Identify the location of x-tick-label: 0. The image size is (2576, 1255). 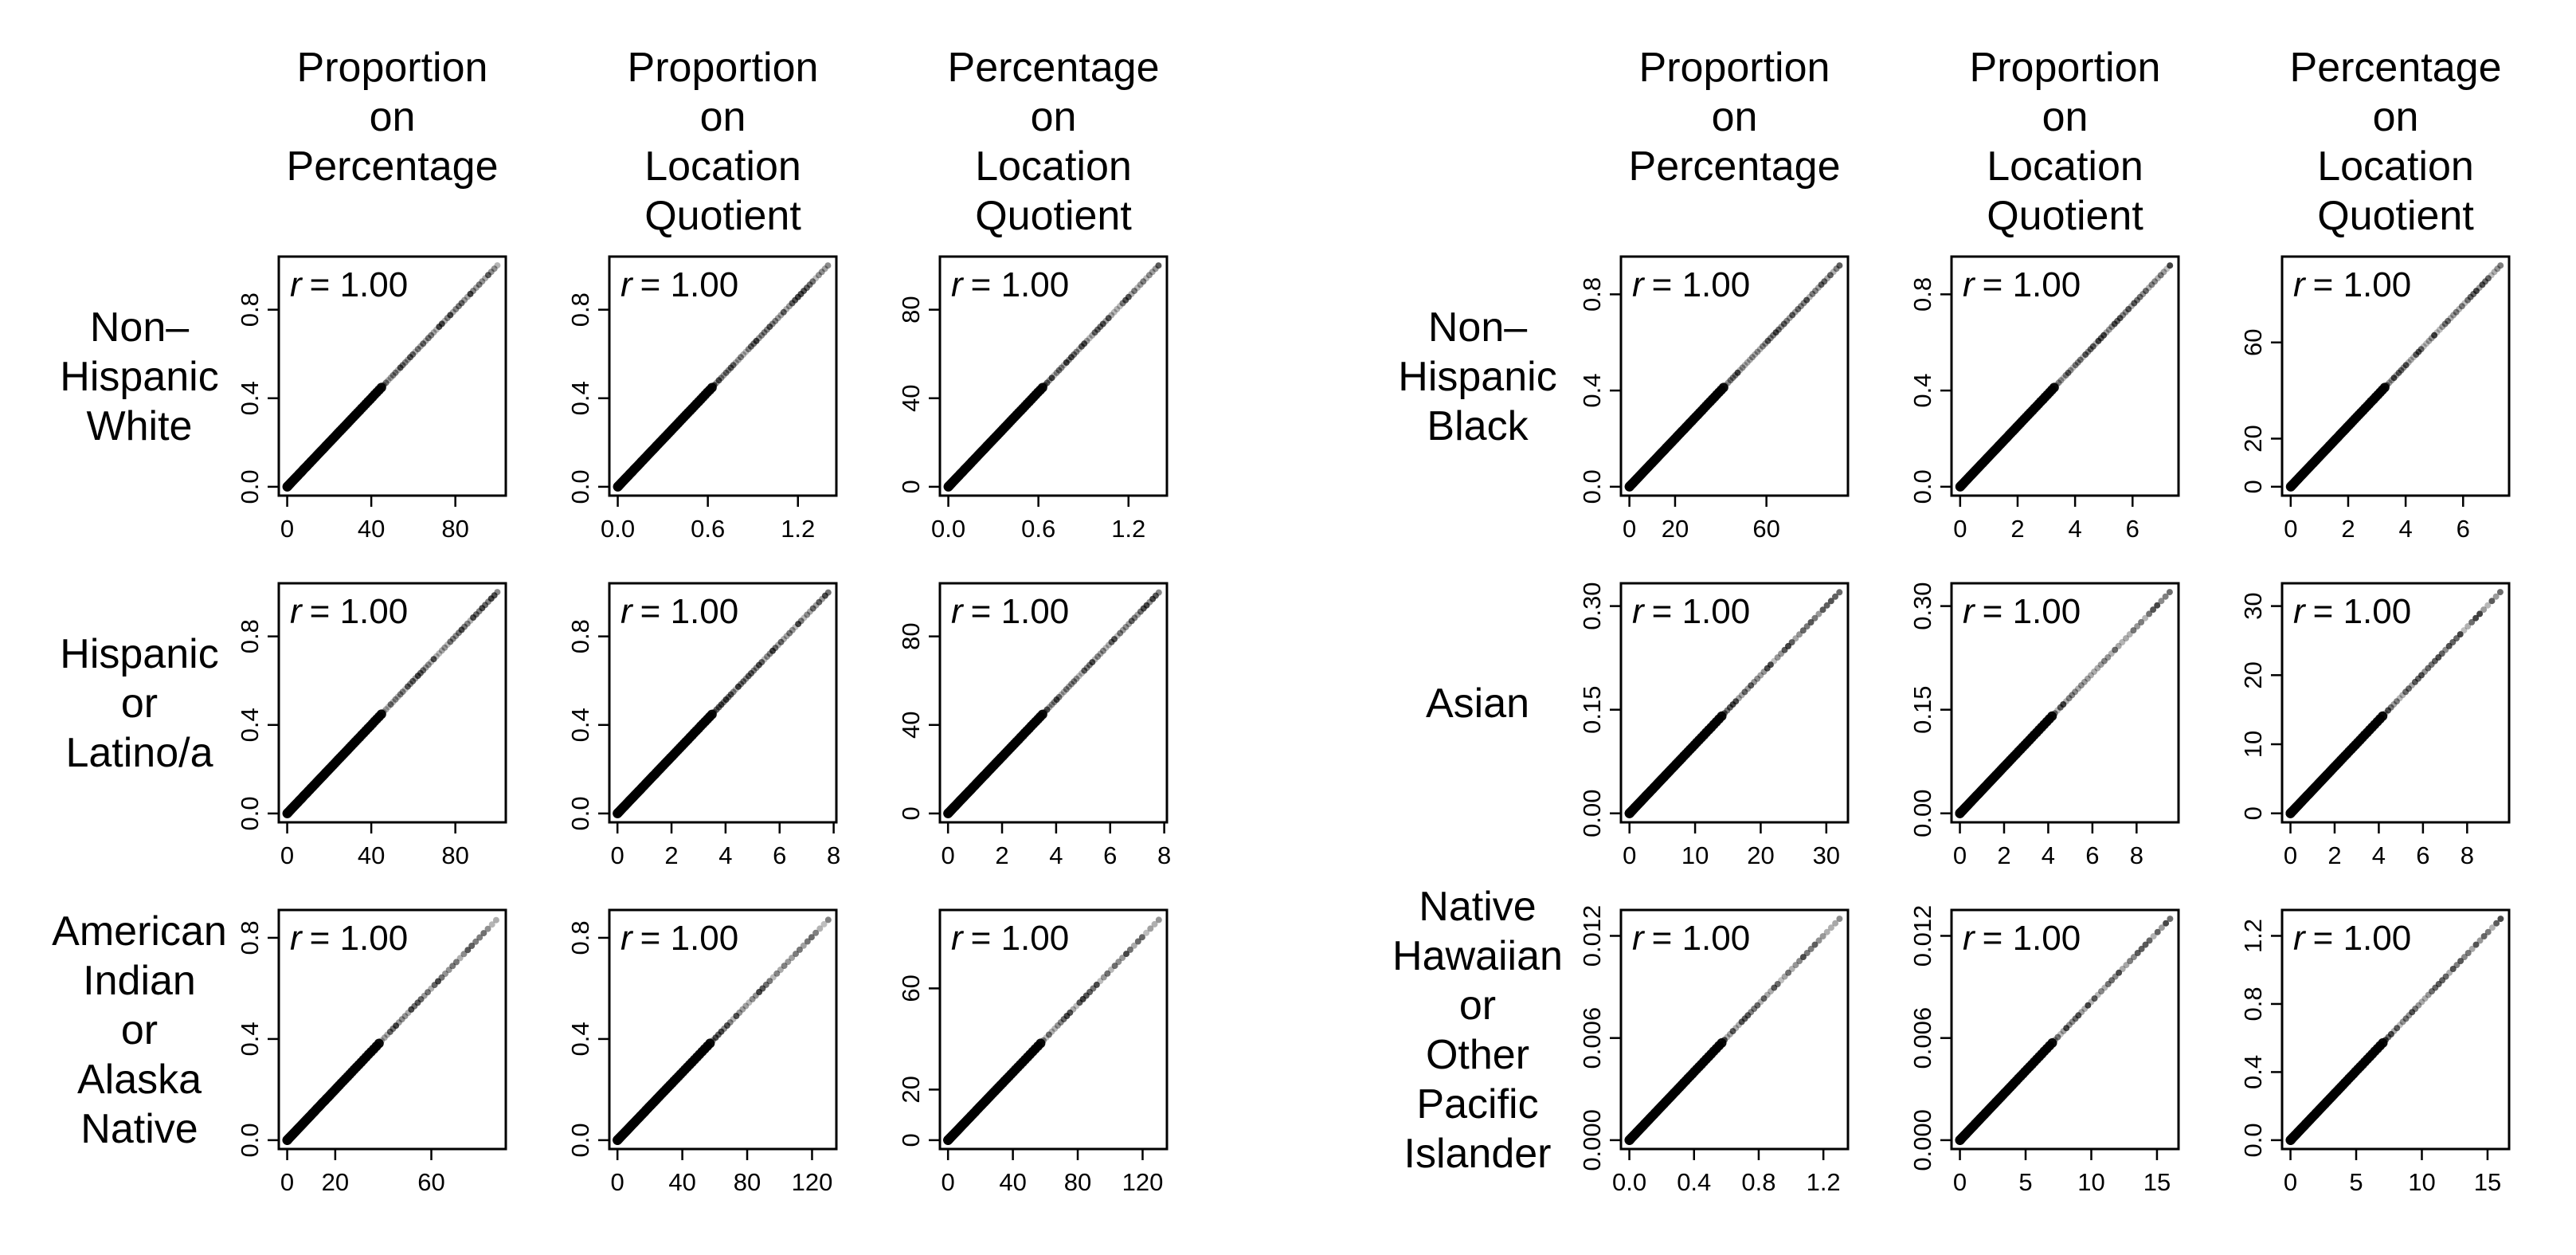
(948, 855).